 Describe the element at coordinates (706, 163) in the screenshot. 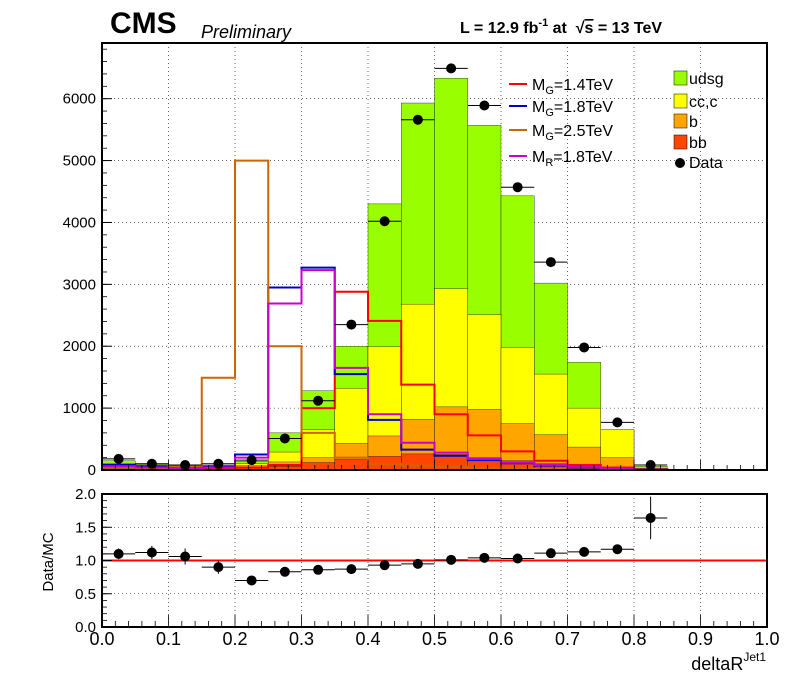

I see `legend-label: Data` at that location.